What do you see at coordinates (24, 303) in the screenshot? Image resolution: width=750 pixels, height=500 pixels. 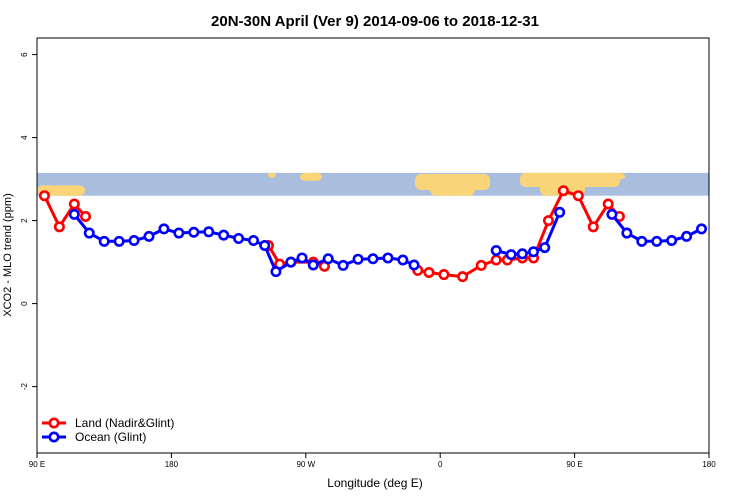 I see `y-tick-label: 0` at bounding box center [24, 303].